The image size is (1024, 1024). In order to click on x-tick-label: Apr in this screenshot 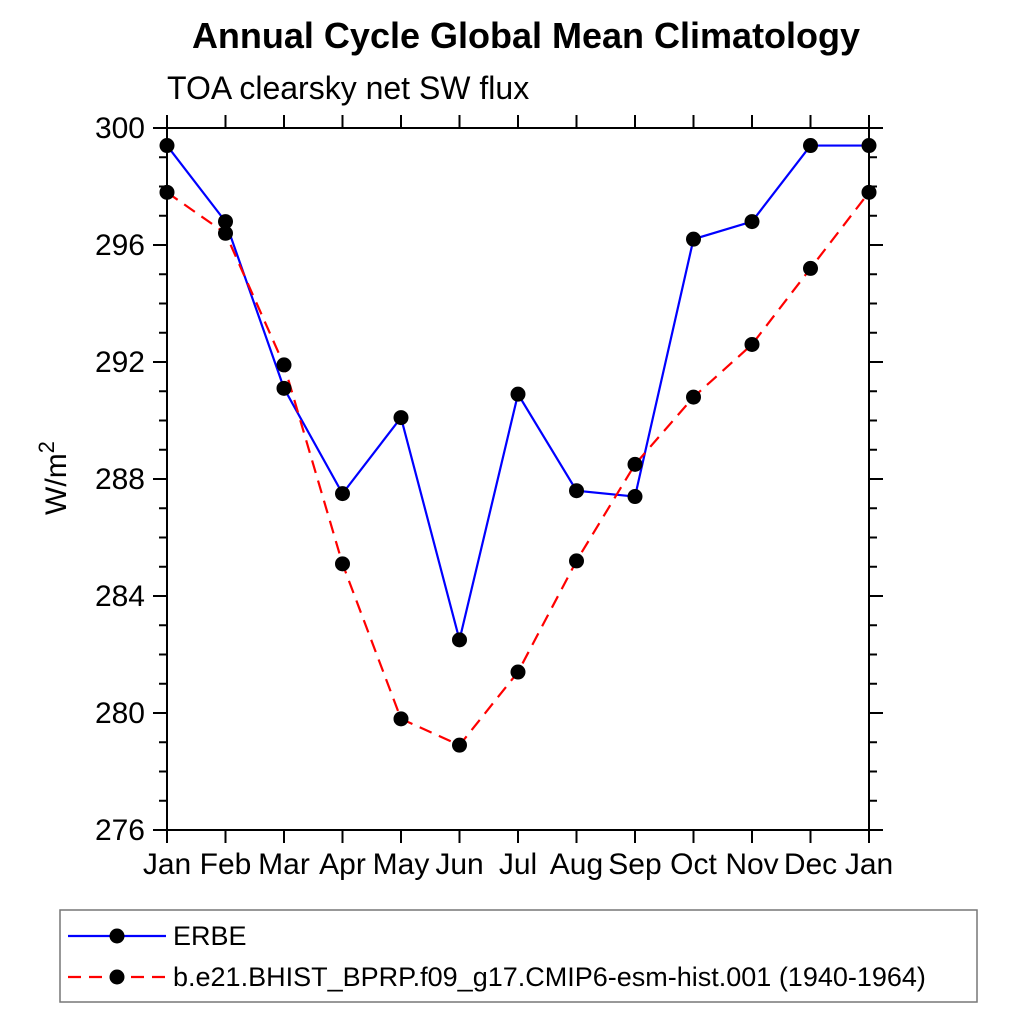, I will do `click(342, 864)`.